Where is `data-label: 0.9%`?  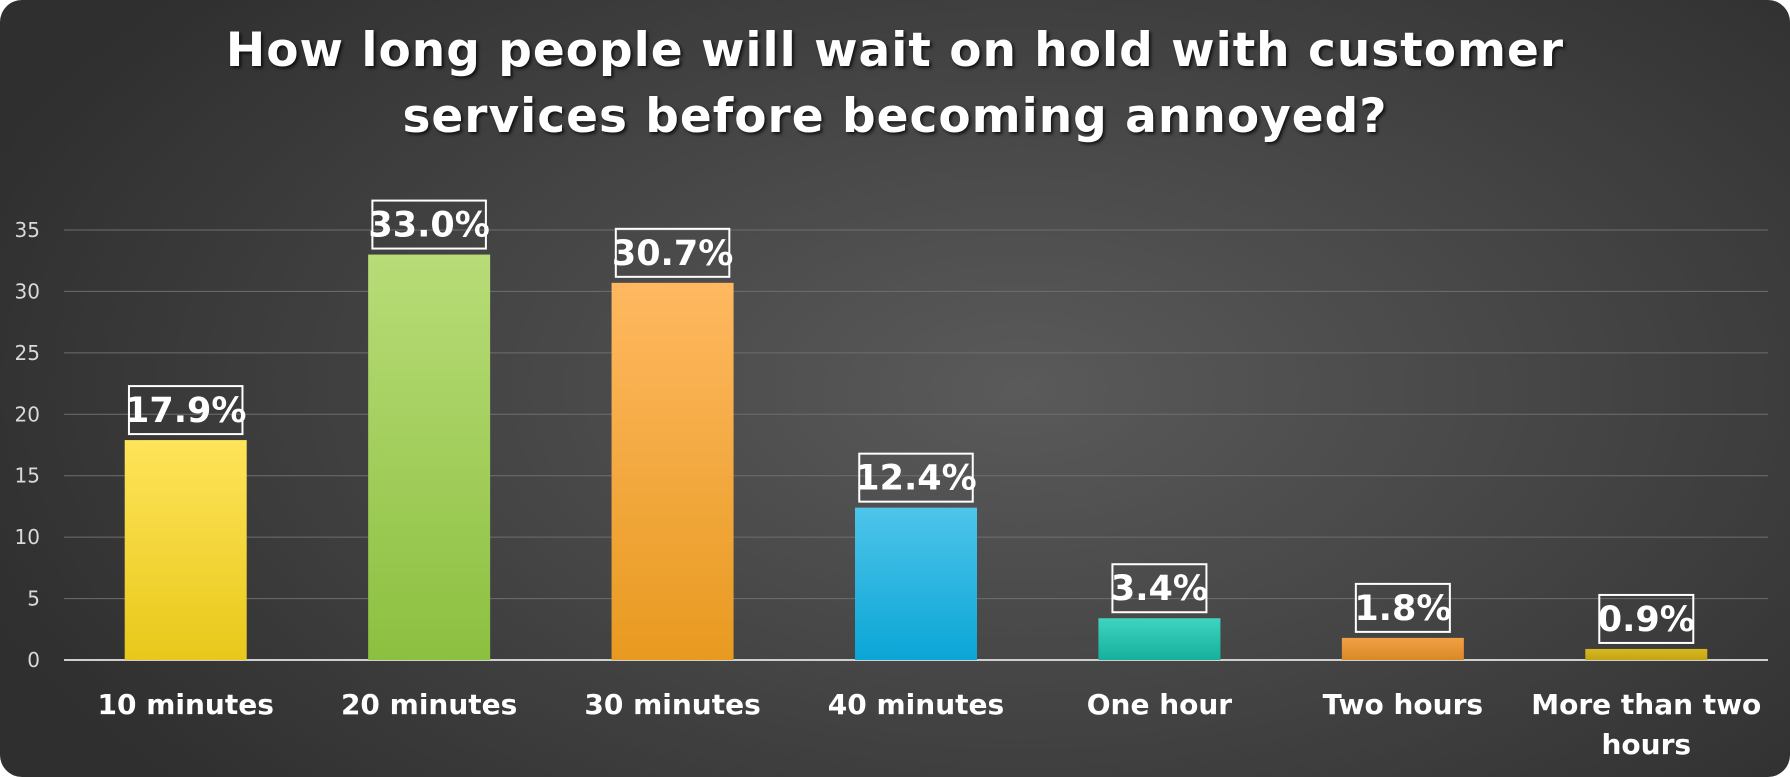 data-label: 0.9% is located at coordinates (1646, 620).